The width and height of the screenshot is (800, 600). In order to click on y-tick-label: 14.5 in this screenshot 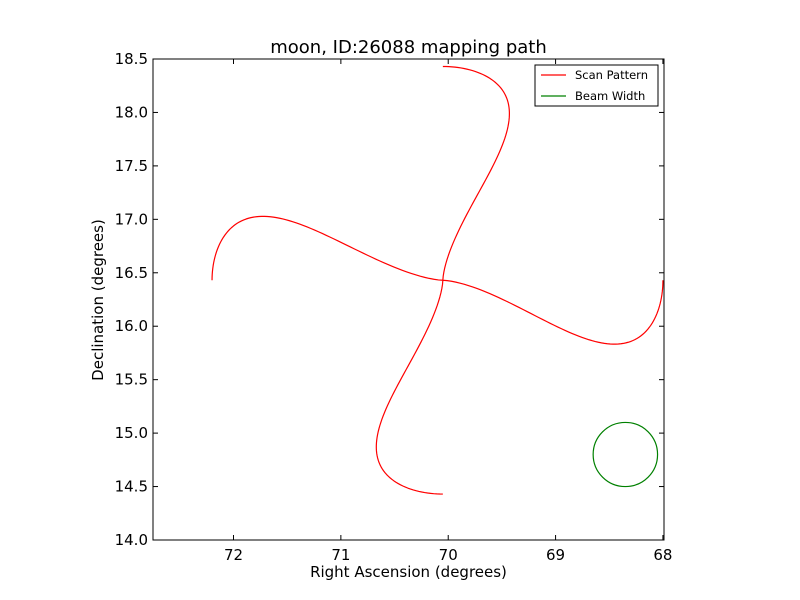, I will do `click(131, 487)`.